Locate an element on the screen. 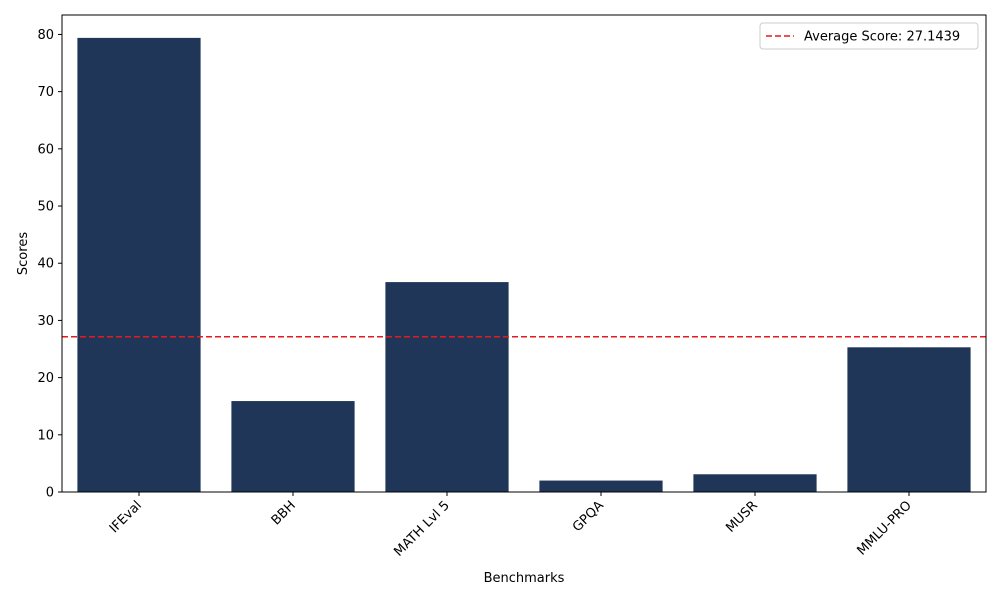  legend-label-average-score: Average Score: 27.1439 is located at coordinates (882, 37).